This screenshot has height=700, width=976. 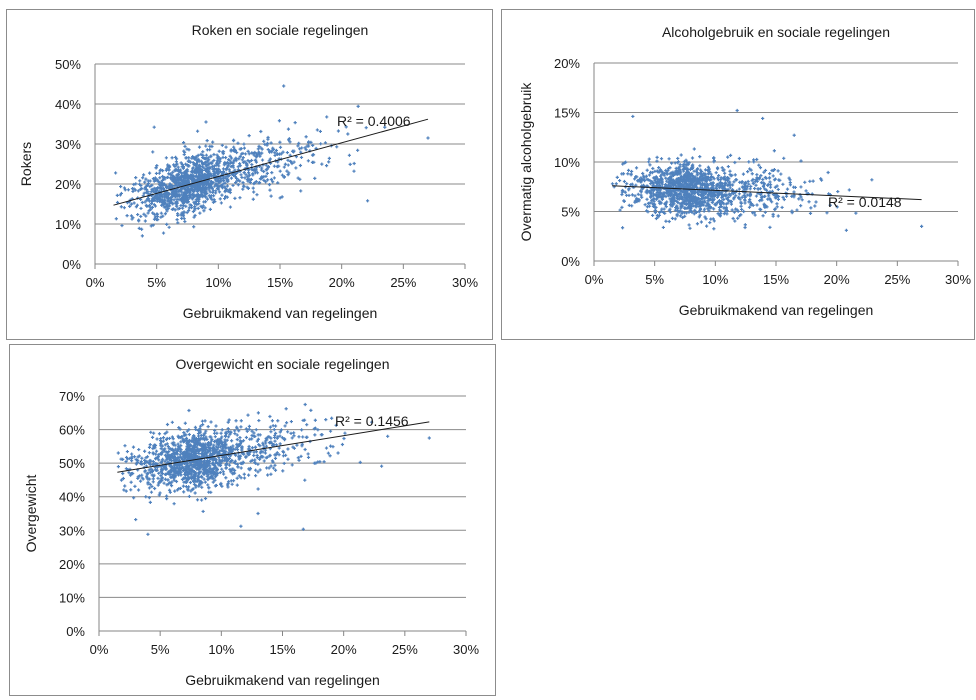 I want to click on y-axis-label: Overgewicht, so click(x=31, y=513).